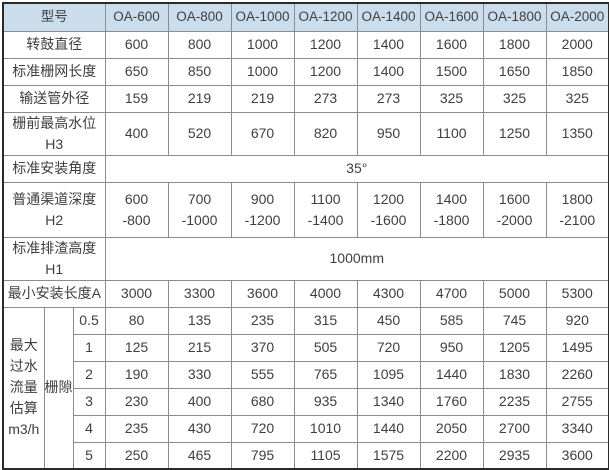  What do you see at coordinates (136, 320) in the screenshot?
I see `cell: 80` at bounding box center [136, 320].